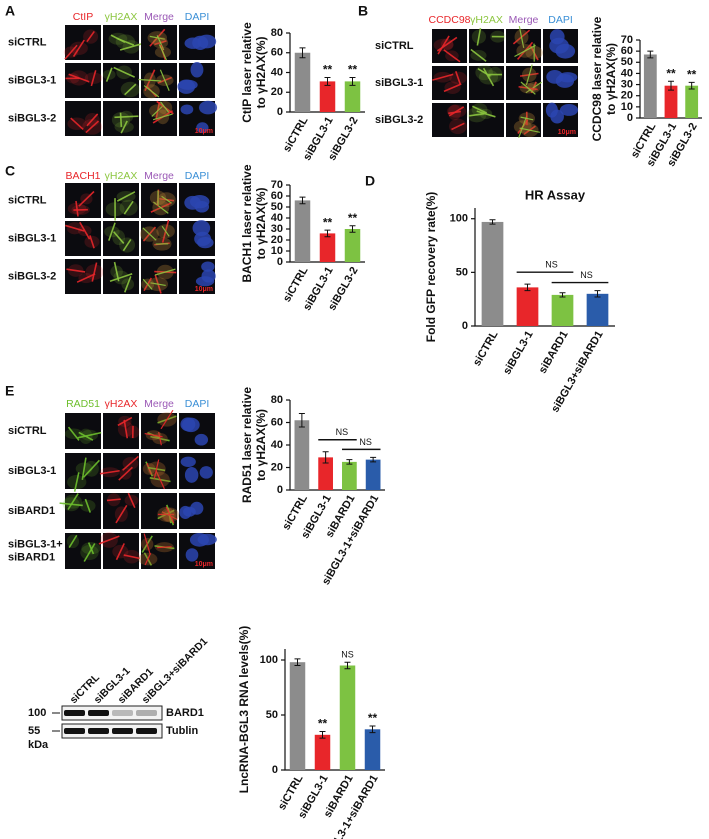 The height and width of the screenshot is (839, 709). Describe the element at coordinates (254, 72) in the screenshot. I see `y-axis-label: CtIP laser relativeto γH2AX(%)` at that location.